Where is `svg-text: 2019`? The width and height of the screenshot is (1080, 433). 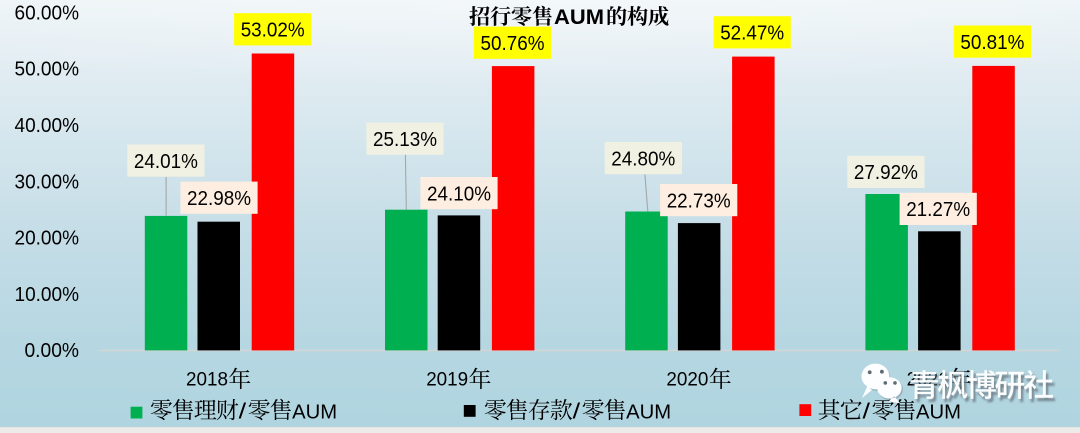
svg-text: 2019 is located at coordinates (447, 379).